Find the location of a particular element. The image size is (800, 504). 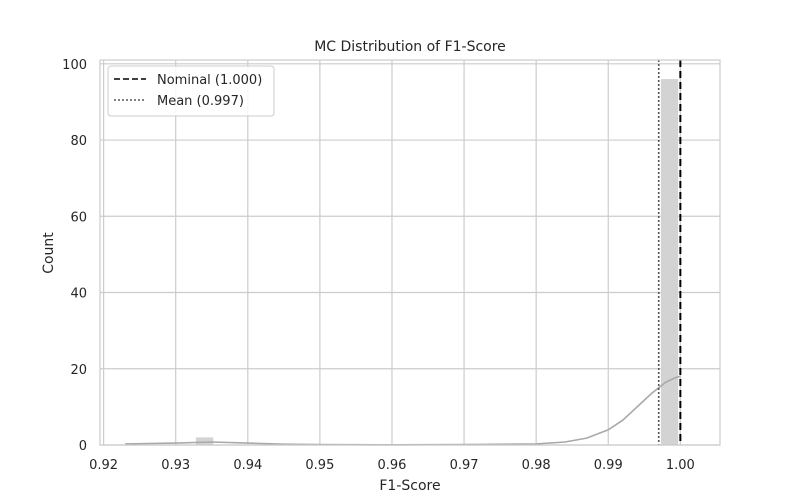

x-tick-label: 0.98 is located at coordinates (536, 465).